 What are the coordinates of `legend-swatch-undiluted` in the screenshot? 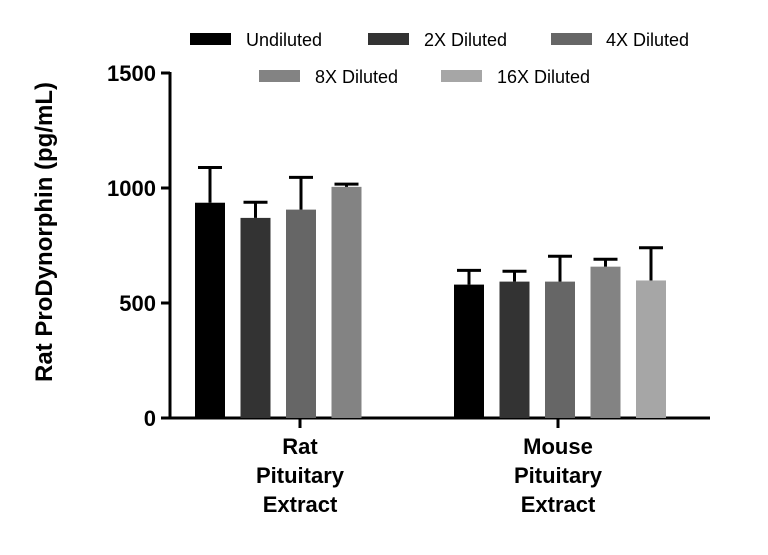 It's located at (210, 39).